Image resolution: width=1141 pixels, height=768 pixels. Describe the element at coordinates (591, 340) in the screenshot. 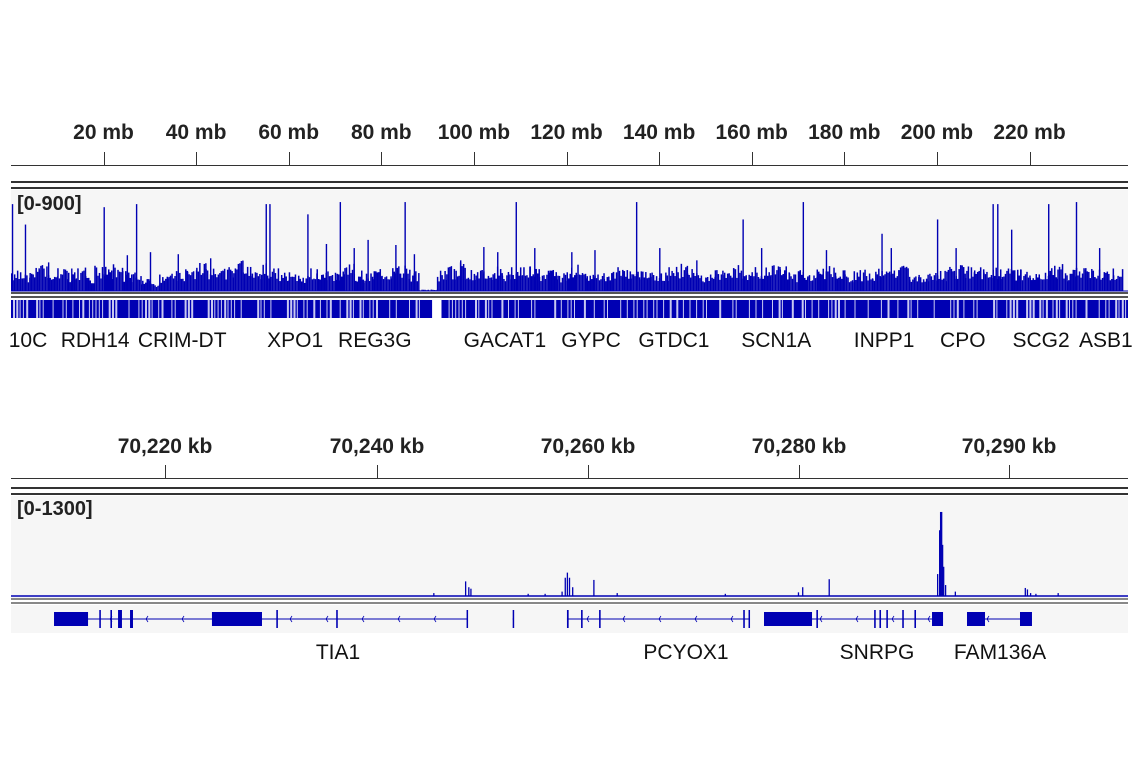

I see `gene-label: GYPC` at that location.